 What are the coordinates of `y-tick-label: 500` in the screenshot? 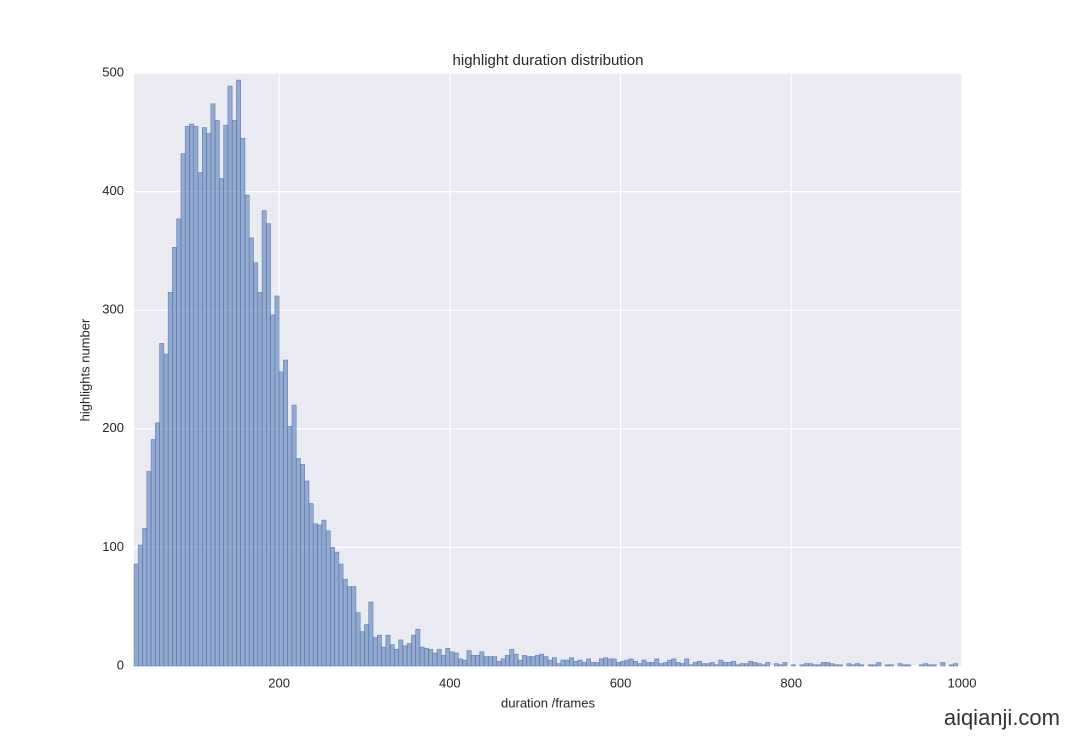 It's located at (113, 71).